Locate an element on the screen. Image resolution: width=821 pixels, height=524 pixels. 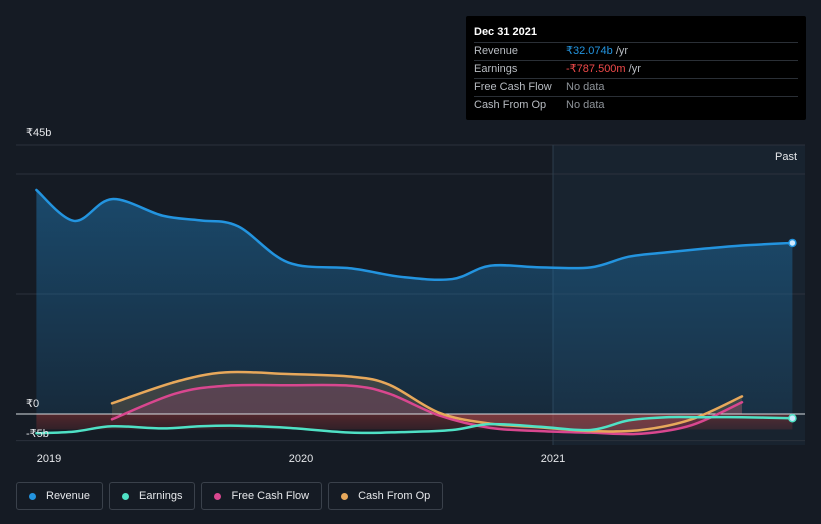
legend-item-cash-from-op: Cash From Op is located at coordinates (386, 496).